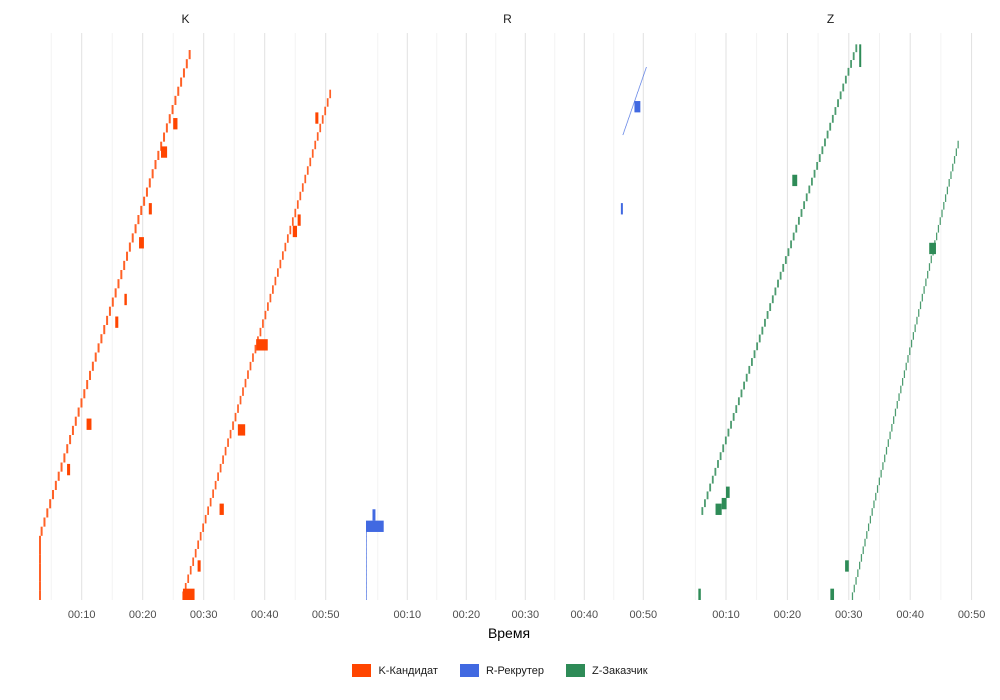 This screenshot has width=1000, height=700. What do you see at coordinates (501, 670) in the screenshot?
I see `legend-item: R-Рекрутер` at bounding box center [501, 670].